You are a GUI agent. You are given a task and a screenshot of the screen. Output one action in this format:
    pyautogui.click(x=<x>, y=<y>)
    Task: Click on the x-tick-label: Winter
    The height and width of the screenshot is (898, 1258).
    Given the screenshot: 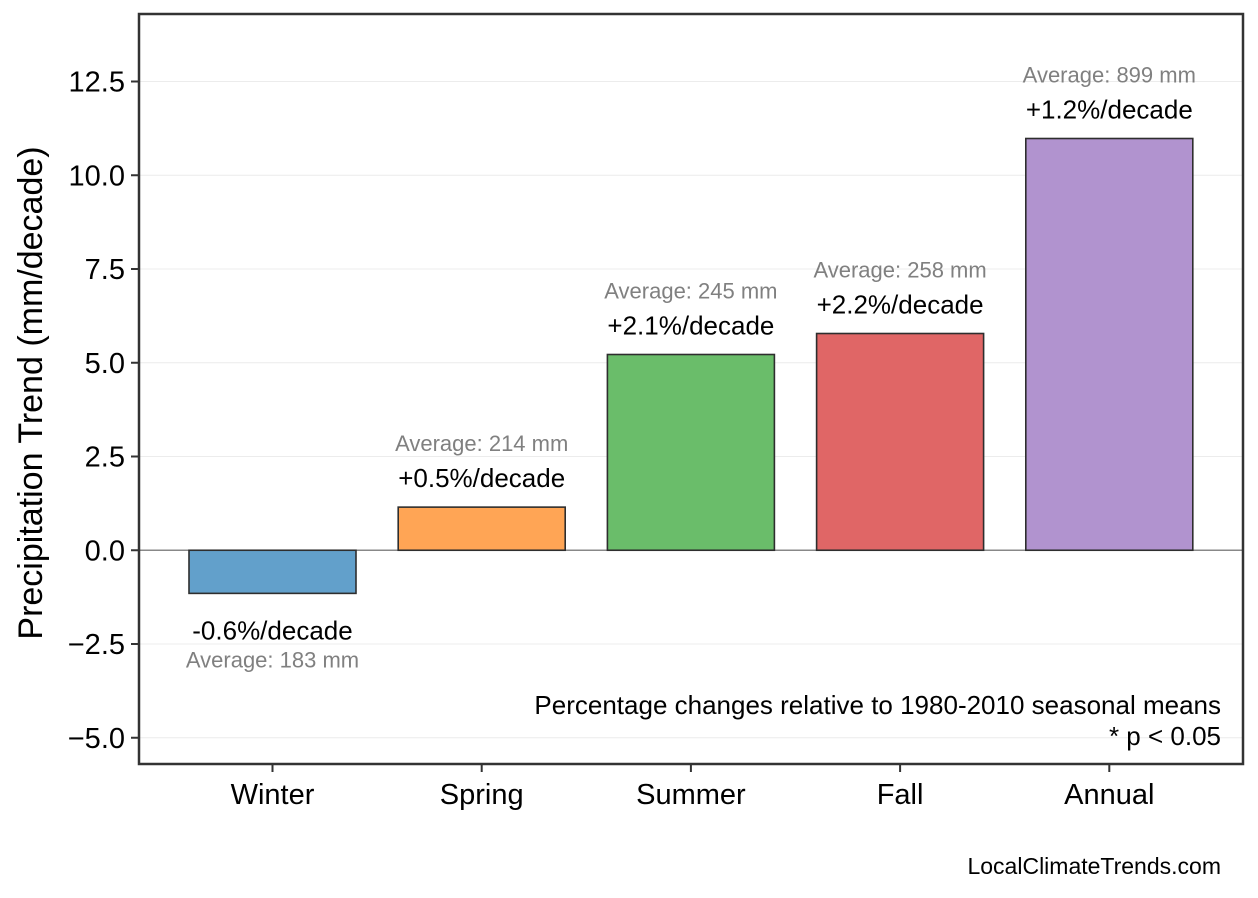 What is the action you would take?
    pyautogui.click(x=273, y=795)
    